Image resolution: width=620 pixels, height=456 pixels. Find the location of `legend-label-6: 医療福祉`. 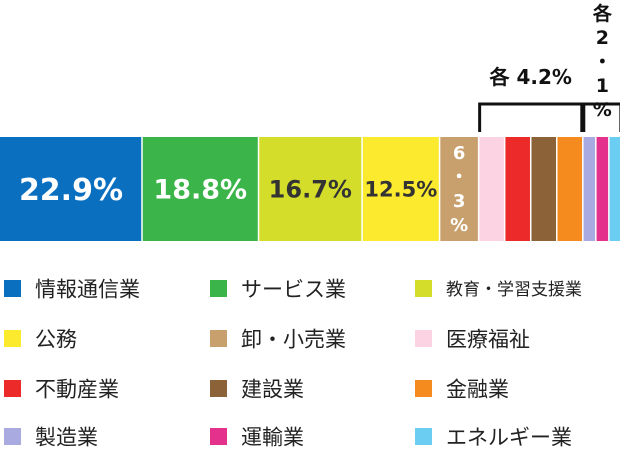

legend-label-6: 医療福祉 is located at coordinates (488, 340).